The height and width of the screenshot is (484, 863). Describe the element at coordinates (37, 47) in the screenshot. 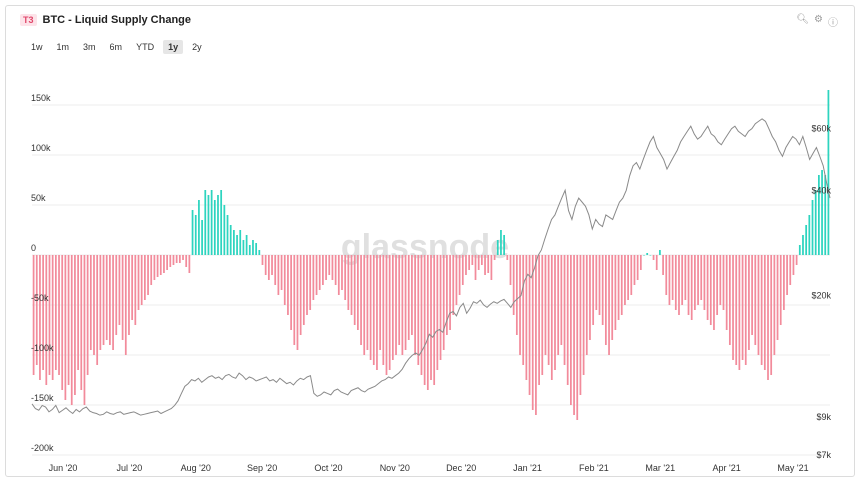

I see `range-1w: 1w` at that location.